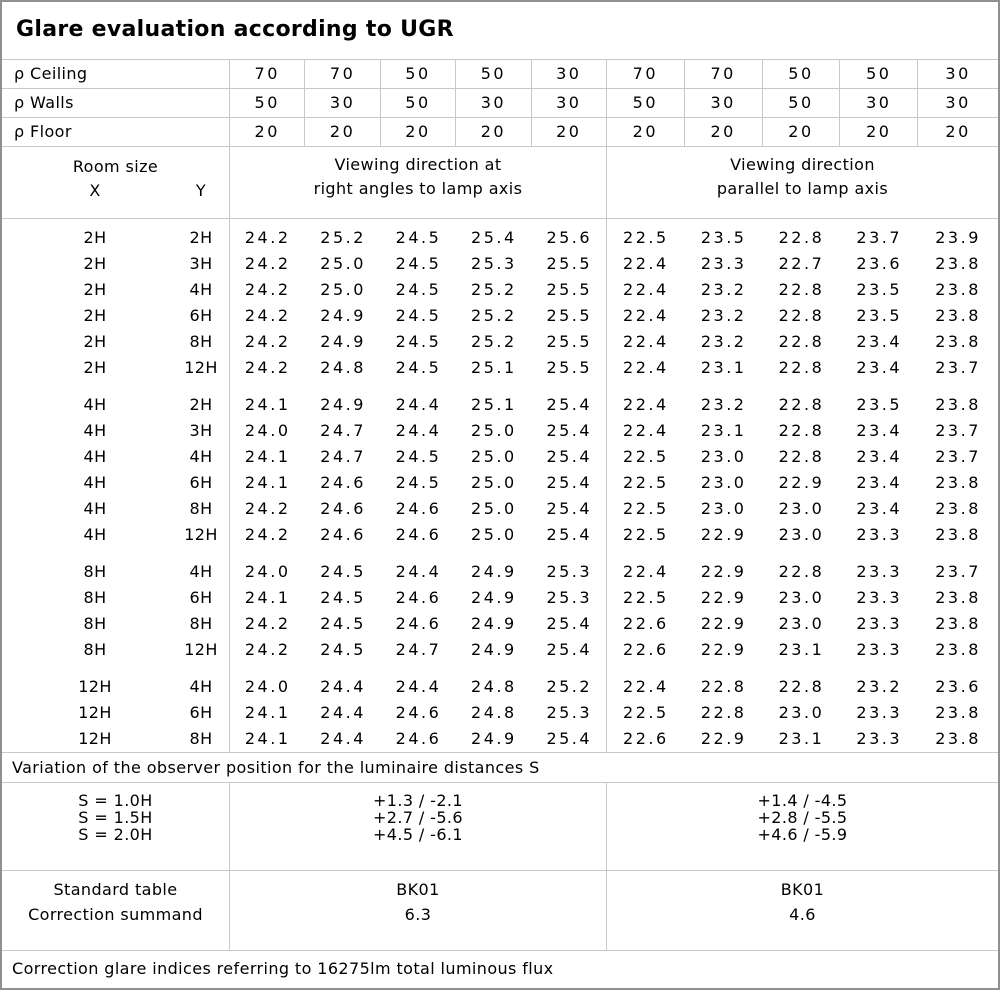 The height and width of the screenshot is (1000, 1000). Describe the element at coordinates (115, 800) in the screenshot. I see `s-label: S = 1.0H` at that location.